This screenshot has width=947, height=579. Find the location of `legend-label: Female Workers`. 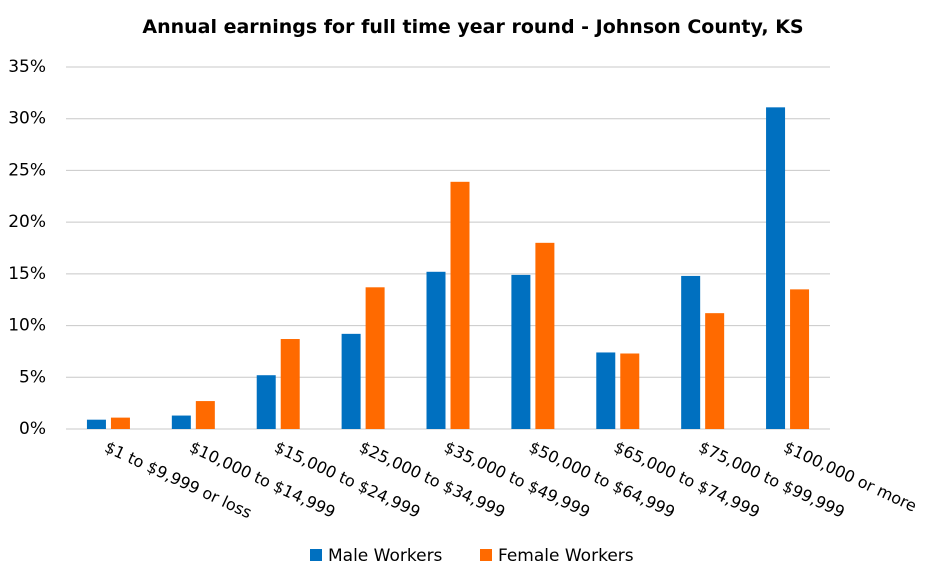

legend-label: Female Workers is located at coordinates (566, 556).